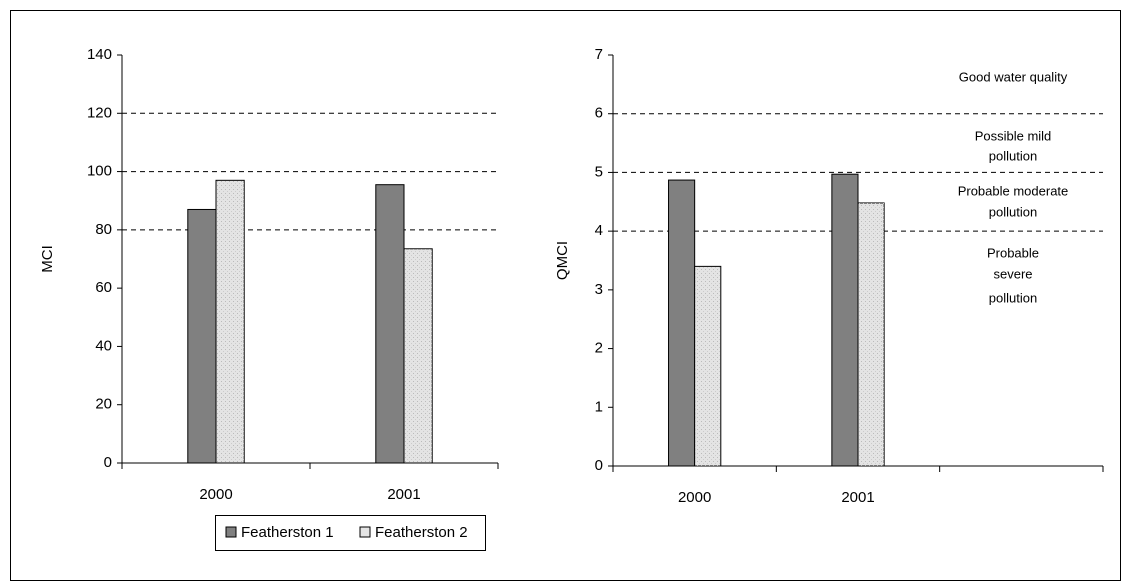 This screenshot has width=1131, height=582. I want to click on y-tick-label: 40, so click(103, 345).